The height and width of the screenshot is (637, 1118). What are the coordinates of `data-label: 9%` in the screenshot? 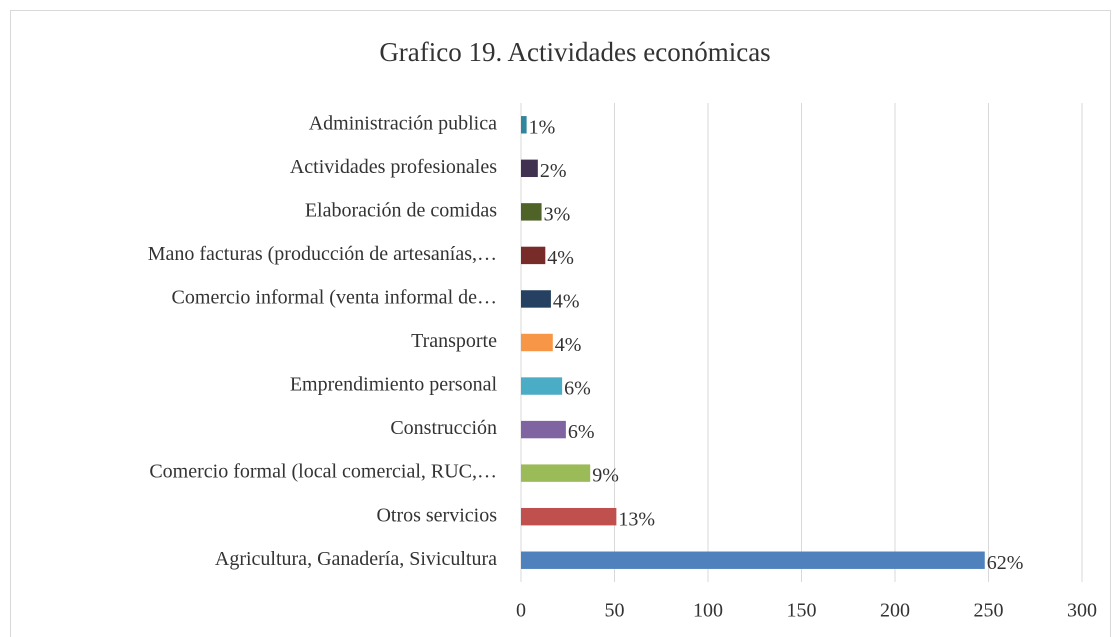 It's located at (605, 476).